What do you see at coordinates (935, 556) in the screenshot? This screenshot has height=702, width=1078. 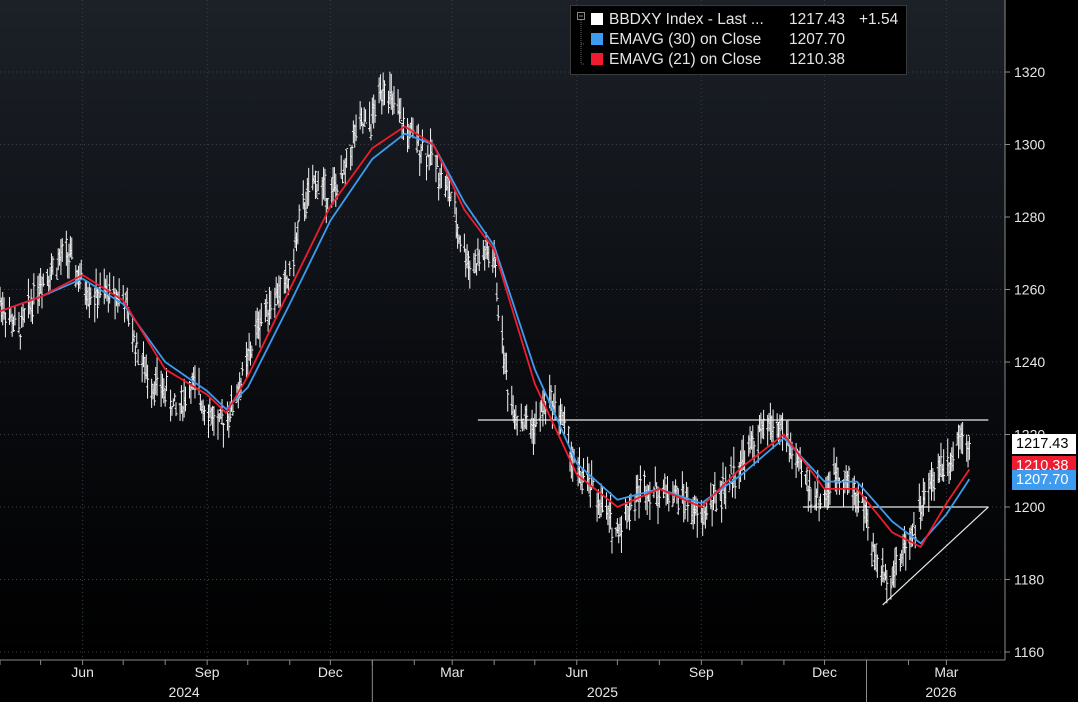 I see `annotation-trendline` at bounding box center [935, 556].